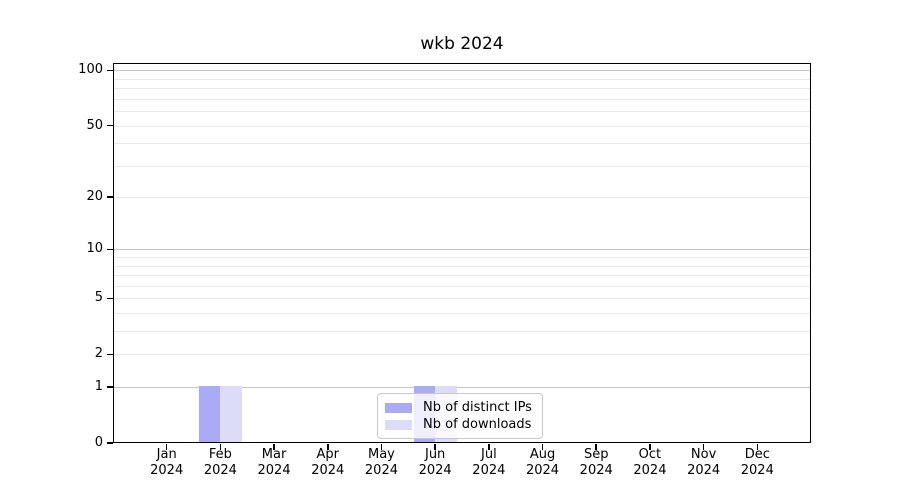 The image size is (900, 500). What do you see at coordinates (596, 462) in the screenshot?
I see `x-tick-label: Sep 2024` at bounding box center [596, 462].